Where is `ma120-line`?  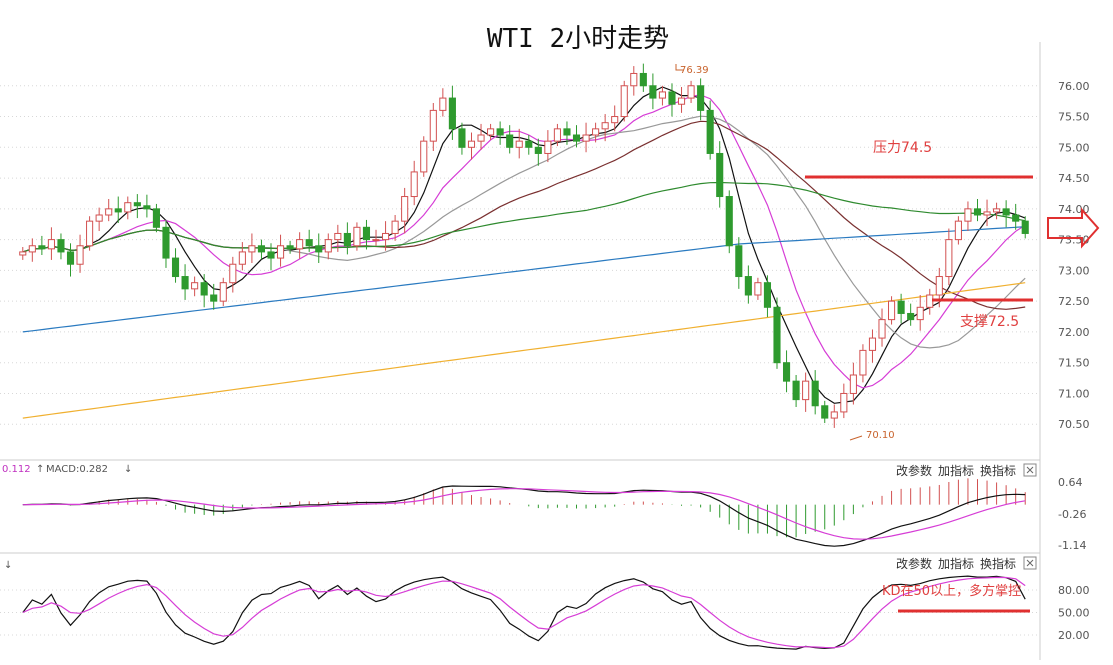 ma120-line is located at coordinates (524, 279).